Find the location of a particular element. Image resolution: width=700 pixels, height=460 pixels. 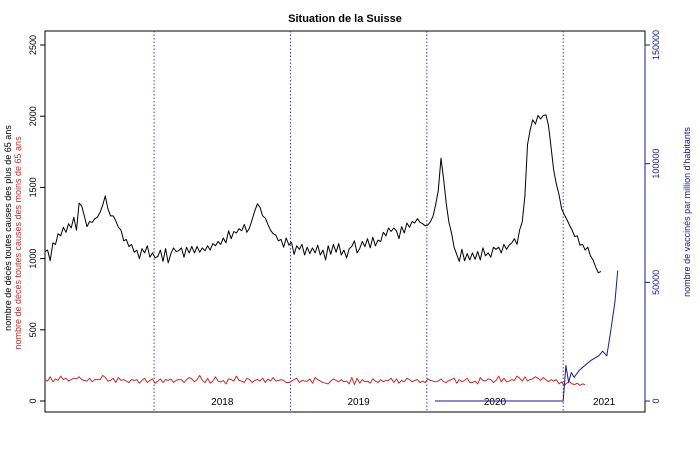

left-tick-label-1500: 1500 is located at coordinates (33, 187).